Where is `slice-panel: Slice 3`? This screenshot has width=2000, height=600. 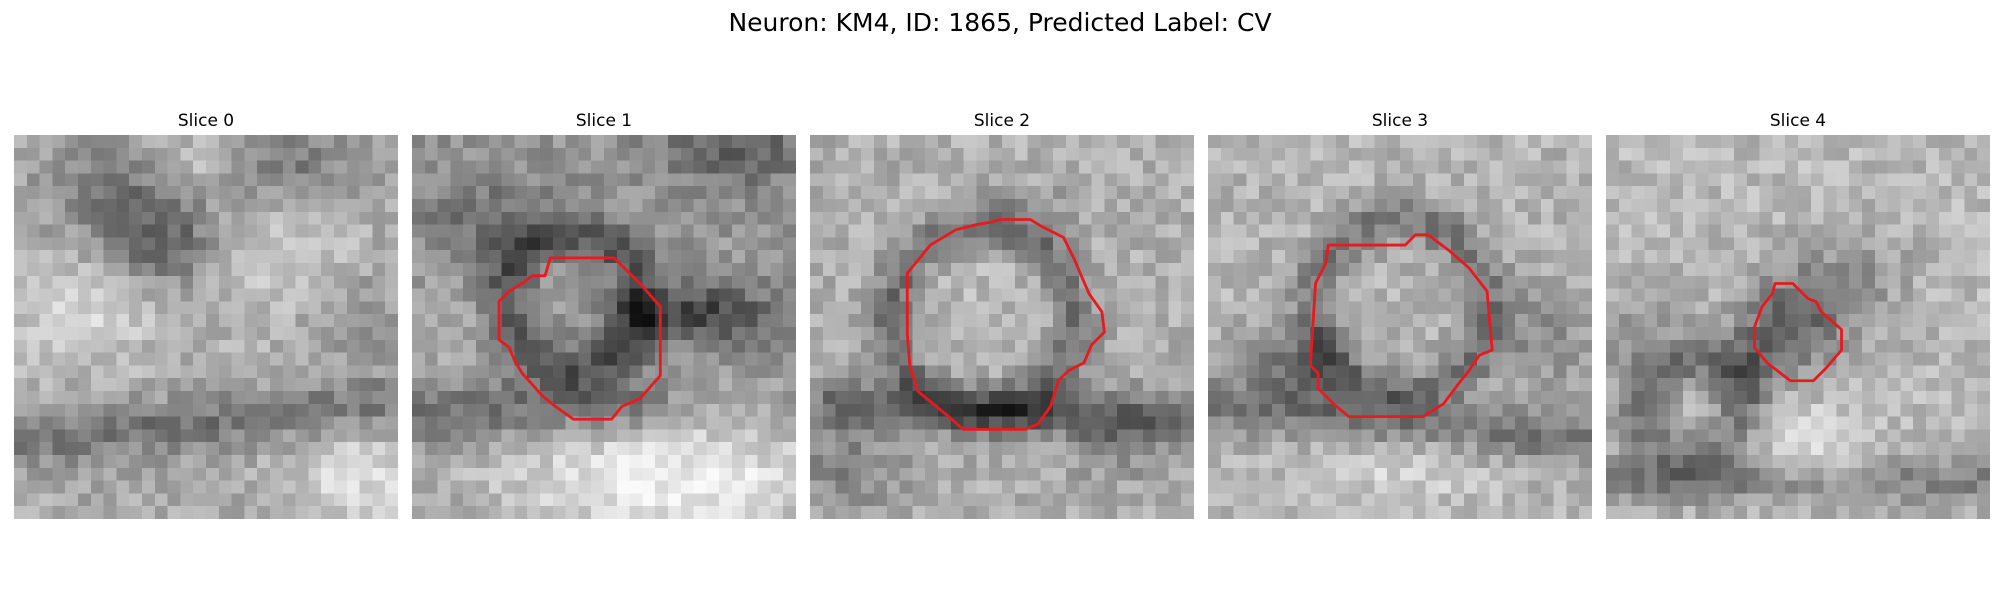 slice-panel: Slice 3 is located at coordinates (1400, 313).